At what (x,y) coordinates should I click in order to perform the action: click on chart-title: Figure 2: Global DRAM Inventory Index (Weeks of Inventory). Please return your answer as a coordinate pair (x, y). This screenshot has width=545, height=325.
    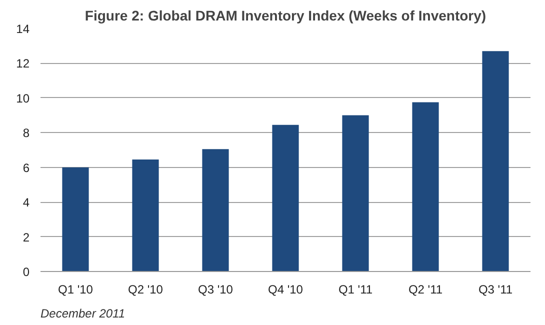
    Looking at the image, I should click on (285, 16).